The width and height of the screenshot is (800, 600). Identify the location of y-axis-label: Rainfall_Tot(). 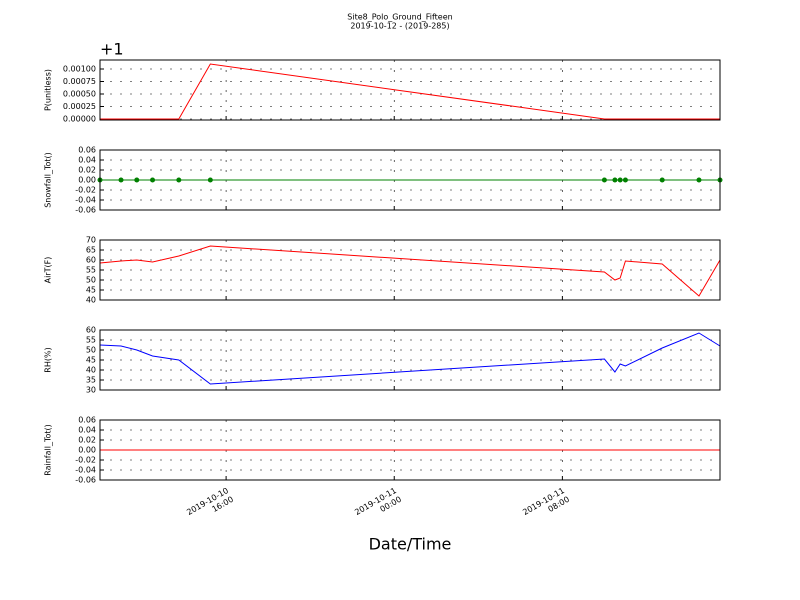
(48, 450).